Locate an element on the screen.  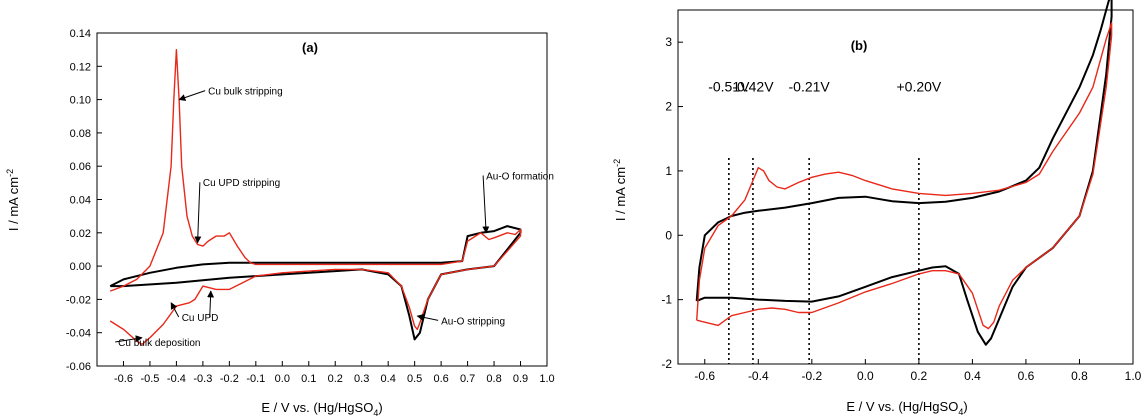
panel-label-a: (a) is located at coordinates (310, 47).